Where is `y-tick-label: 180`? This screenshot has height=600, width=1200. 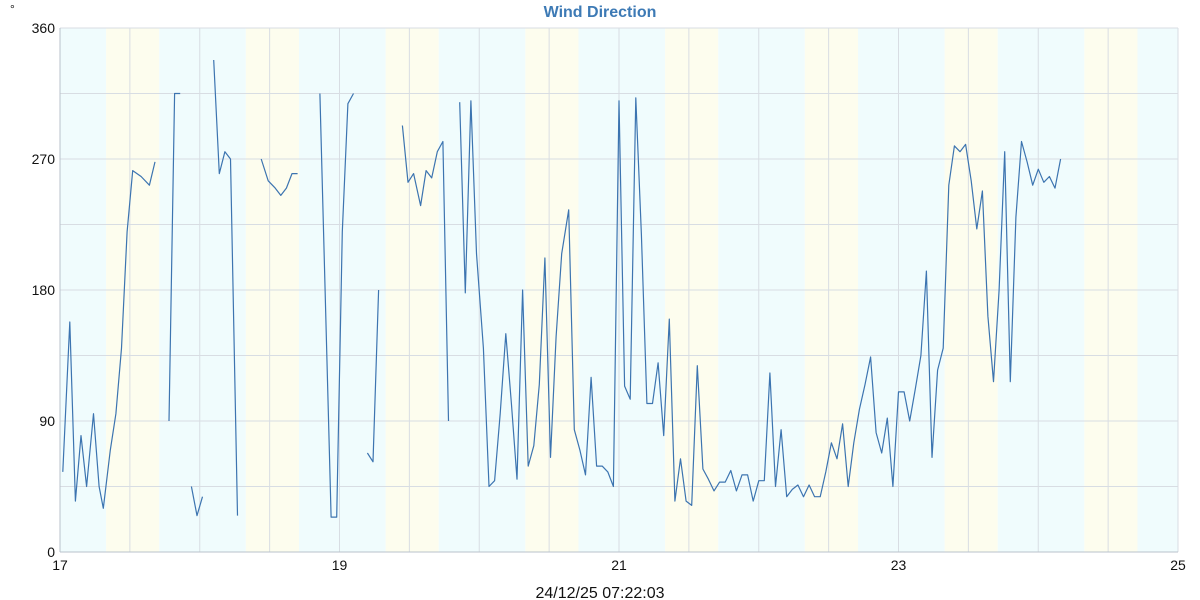 y-tick-label: 180 is located at coordinates (44, 290).